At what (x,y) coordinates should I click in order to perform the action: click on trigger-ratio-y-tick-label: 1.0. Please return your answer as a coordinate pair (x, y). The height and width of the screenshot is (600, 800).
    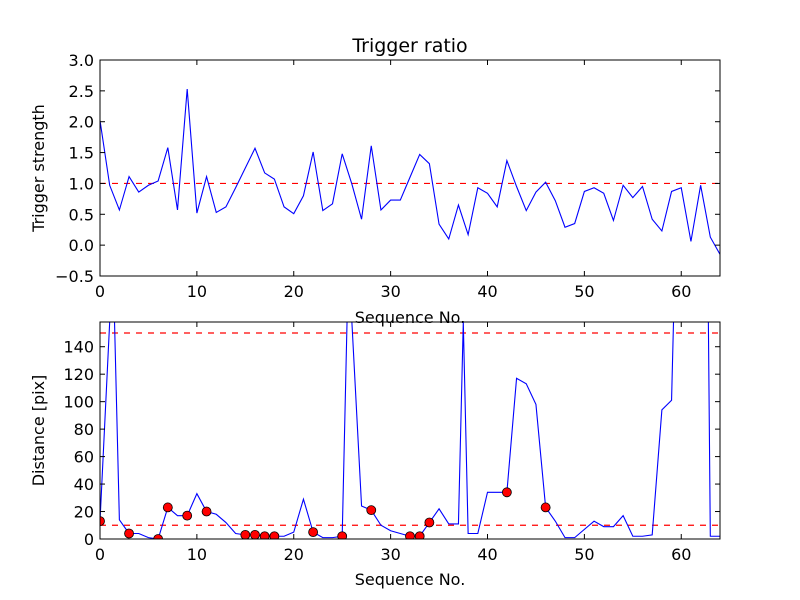
    Looking at the image, I should click on (81, 183).